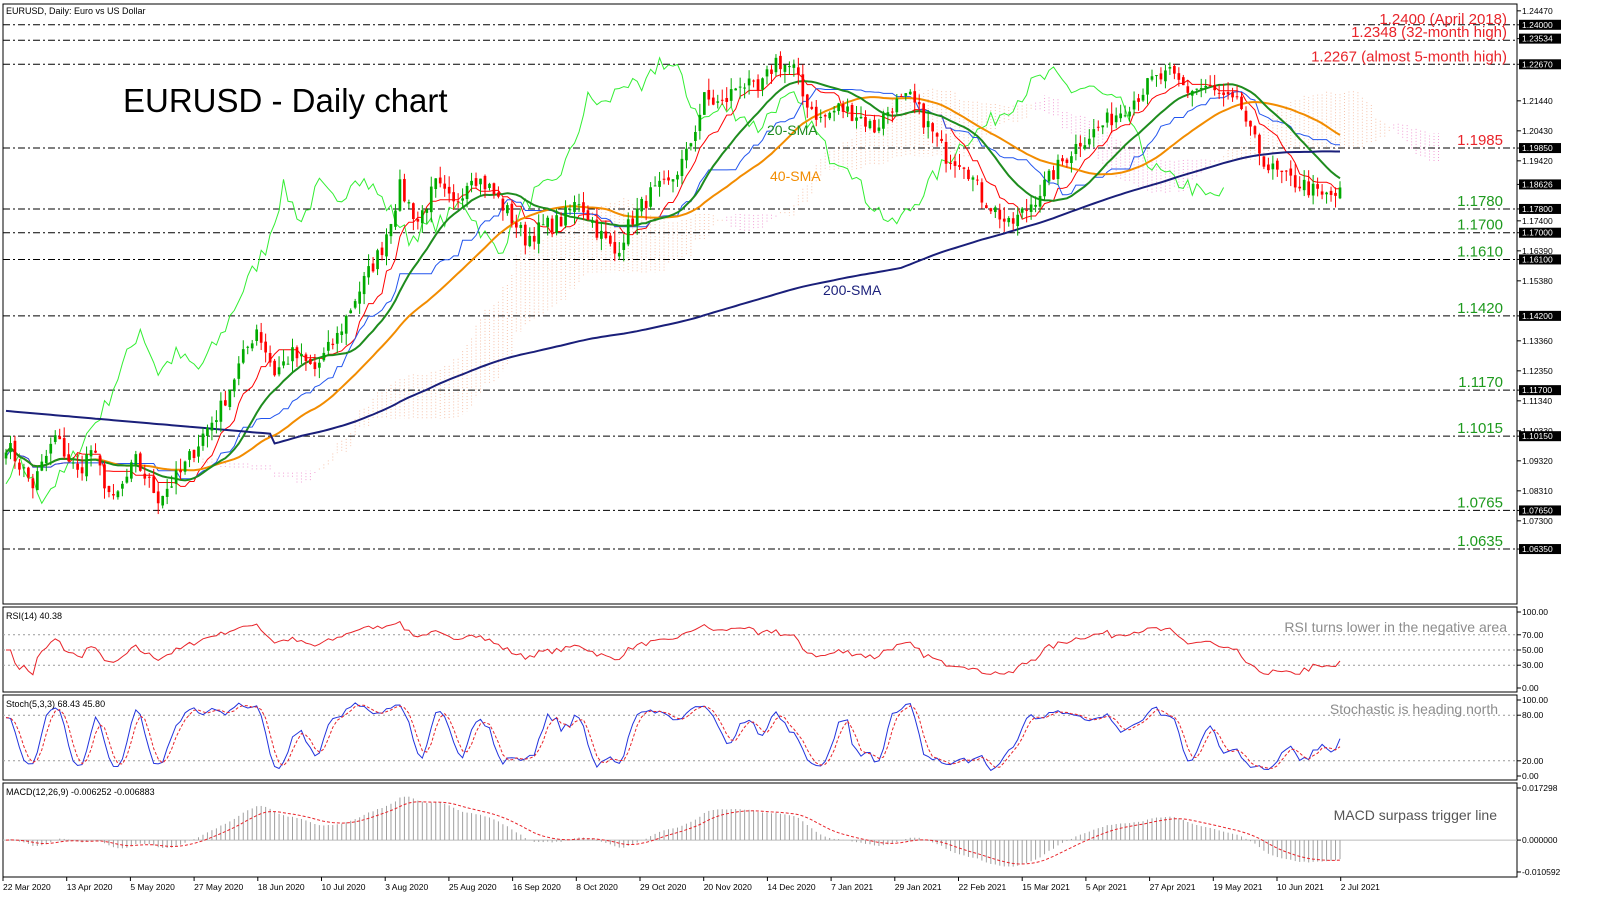 The width and height of the screenshot is (1607, 919). What do you see at coordinates (1533, 650) in the screenshot?
I see `rsi-tick-label: 50.00` at bounding box center [1533, 650].